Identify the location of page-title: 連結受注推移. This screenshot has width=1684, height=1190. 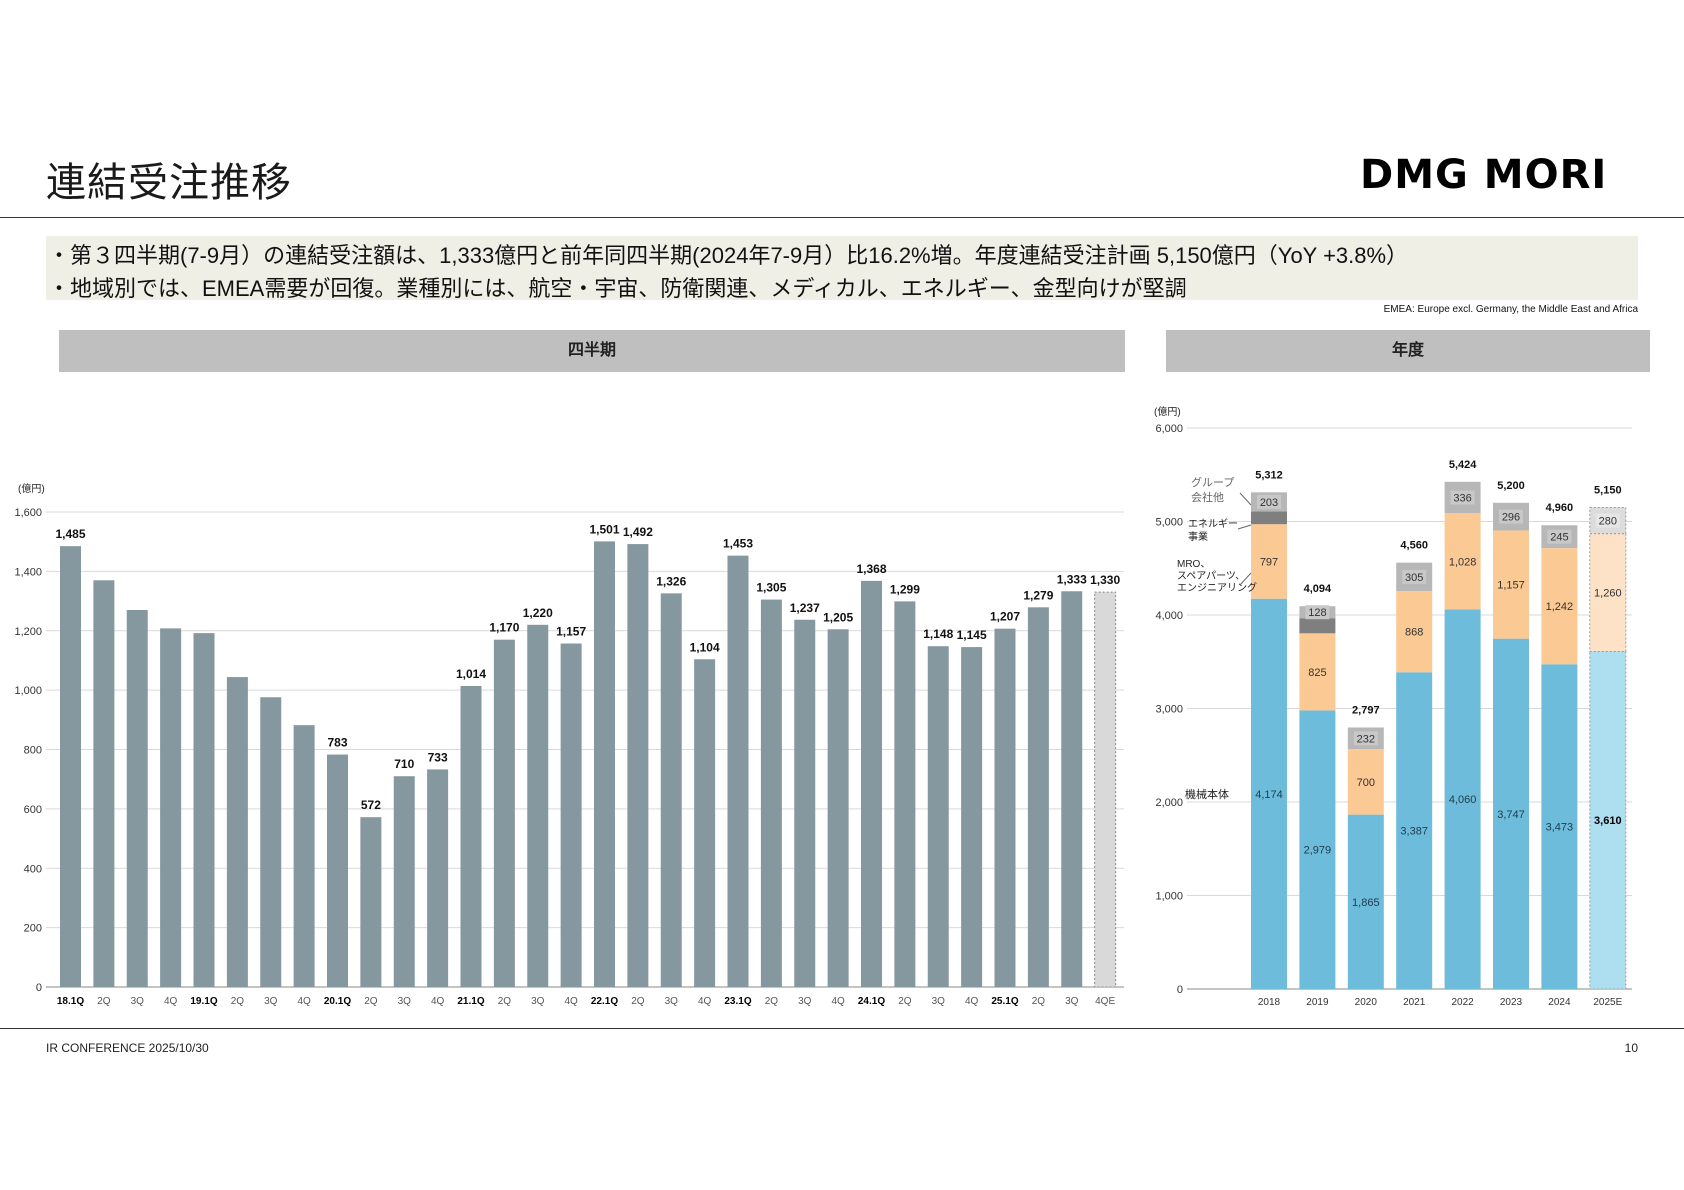
(169, 183).